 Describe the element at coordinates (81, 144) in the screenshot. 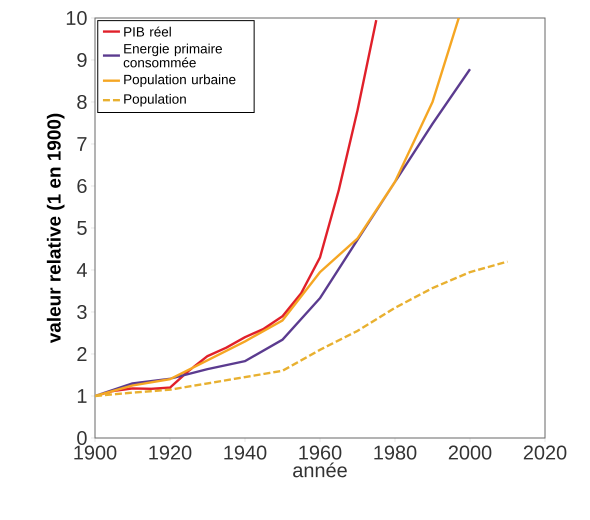

I see `y-tick-label: 7` at that location.